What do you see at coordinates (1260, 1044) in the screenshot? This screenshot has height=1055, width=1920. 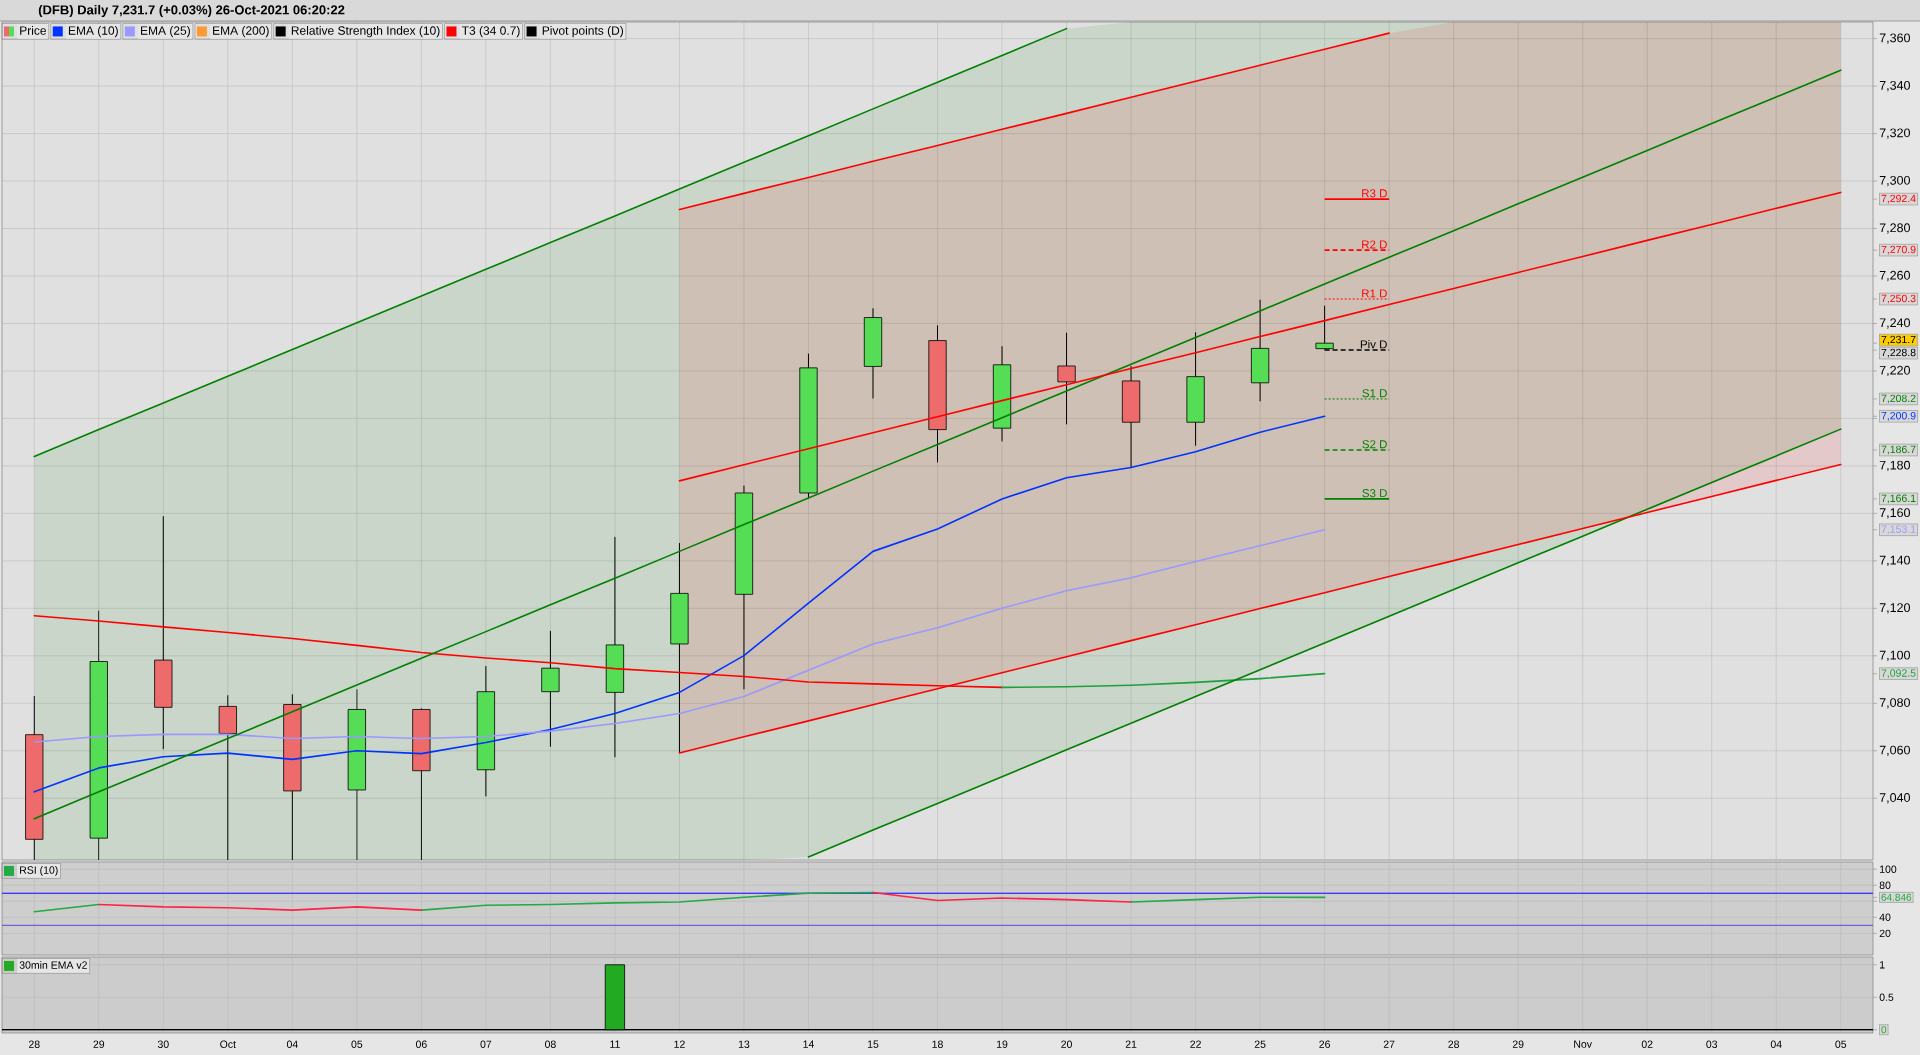 I see `x-tick-label: 25` at bounding box center [1260, 1044].